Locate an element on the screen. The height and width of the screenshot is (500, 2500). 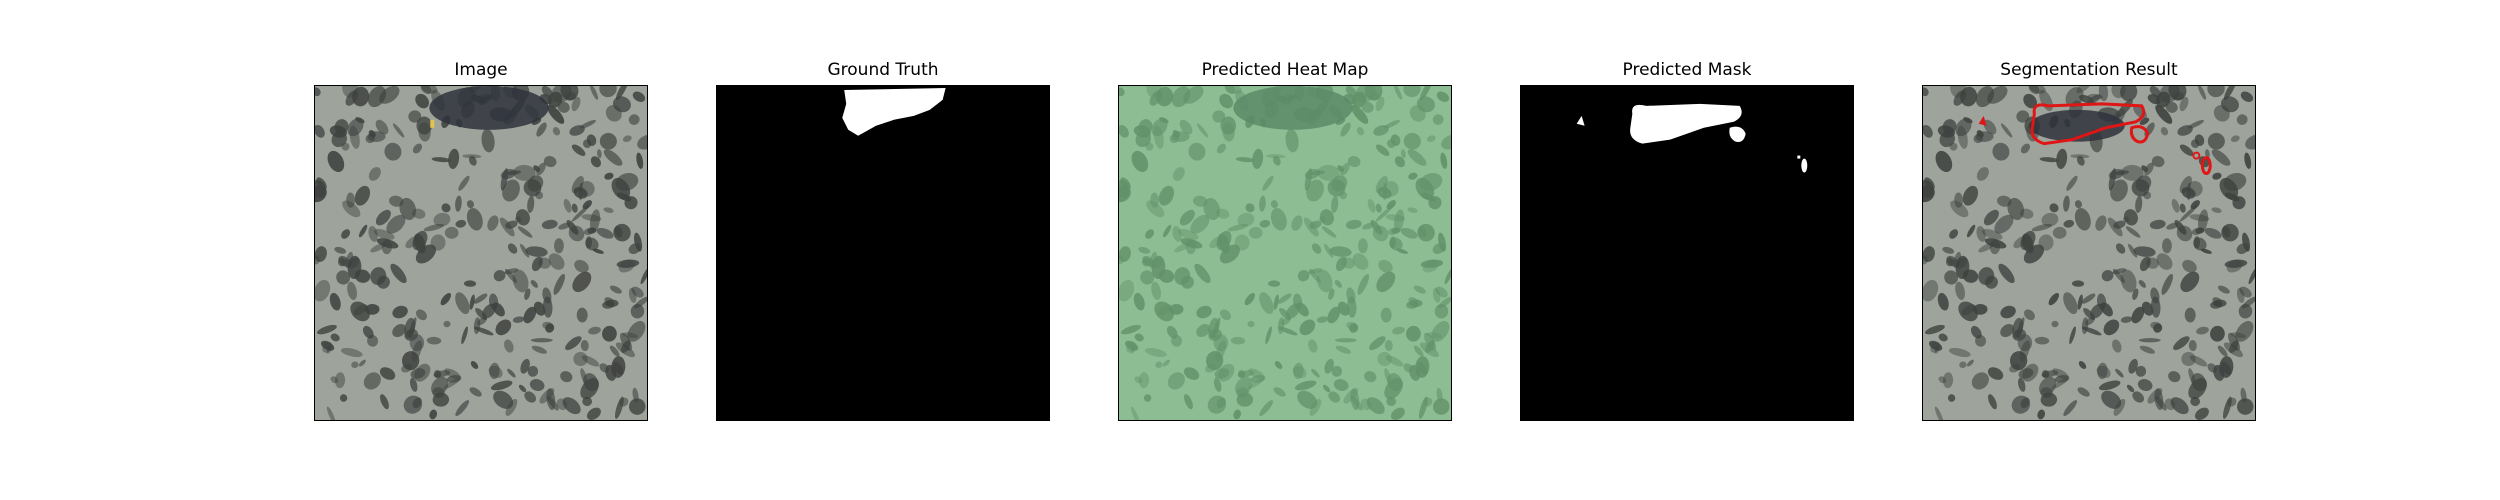
panel-title-segmentation-result: Segmentation Result is located at coordinates (2089, 70).